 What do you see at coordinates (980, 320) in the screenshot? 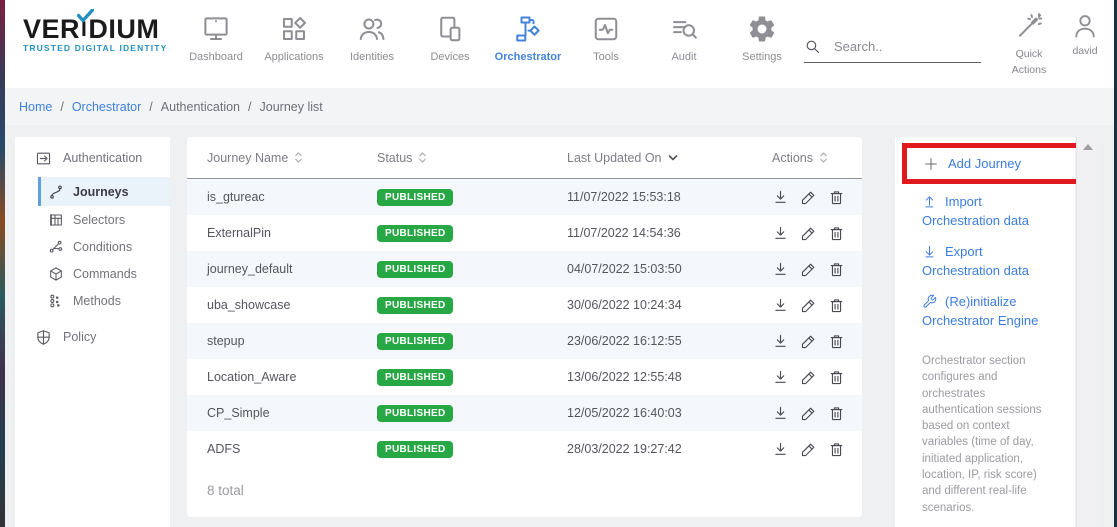
I see `reinit-label-line2: Orchestrator Engine` at bounding box center [980, 320].